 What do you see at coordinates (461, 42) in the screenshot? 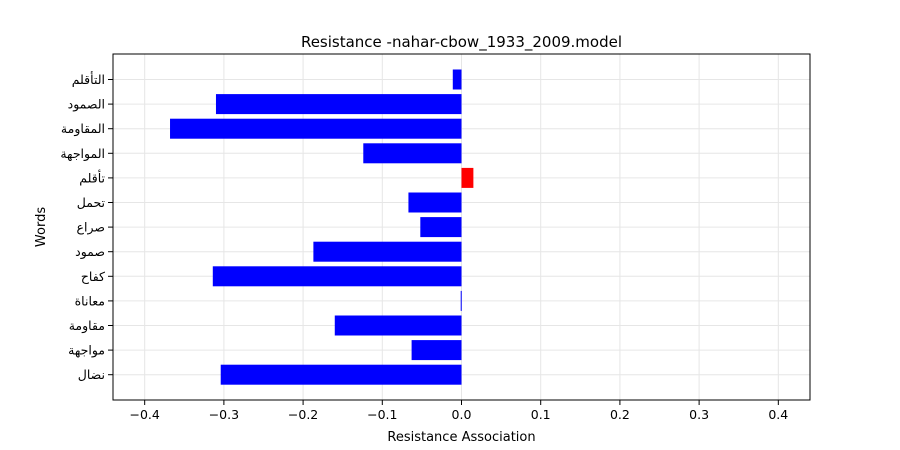
I see `chart-title: Resistance -nahar-cbow_1933_2009.model` at bounding box center [461, 42].